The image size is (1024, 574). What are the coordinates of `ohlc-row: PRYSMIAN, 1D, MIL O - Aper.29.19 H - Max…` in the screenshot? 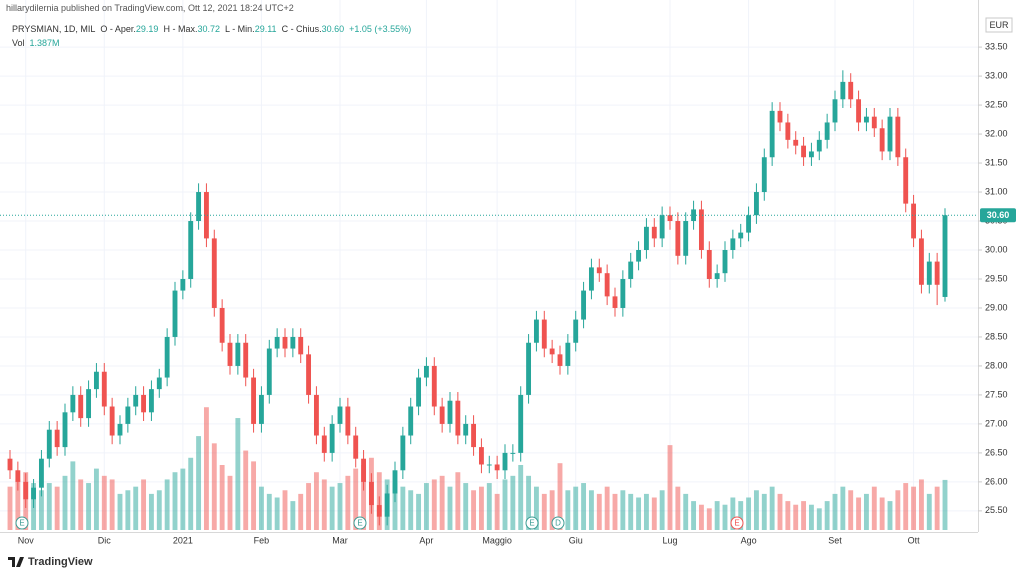 It's located at (211, 29).